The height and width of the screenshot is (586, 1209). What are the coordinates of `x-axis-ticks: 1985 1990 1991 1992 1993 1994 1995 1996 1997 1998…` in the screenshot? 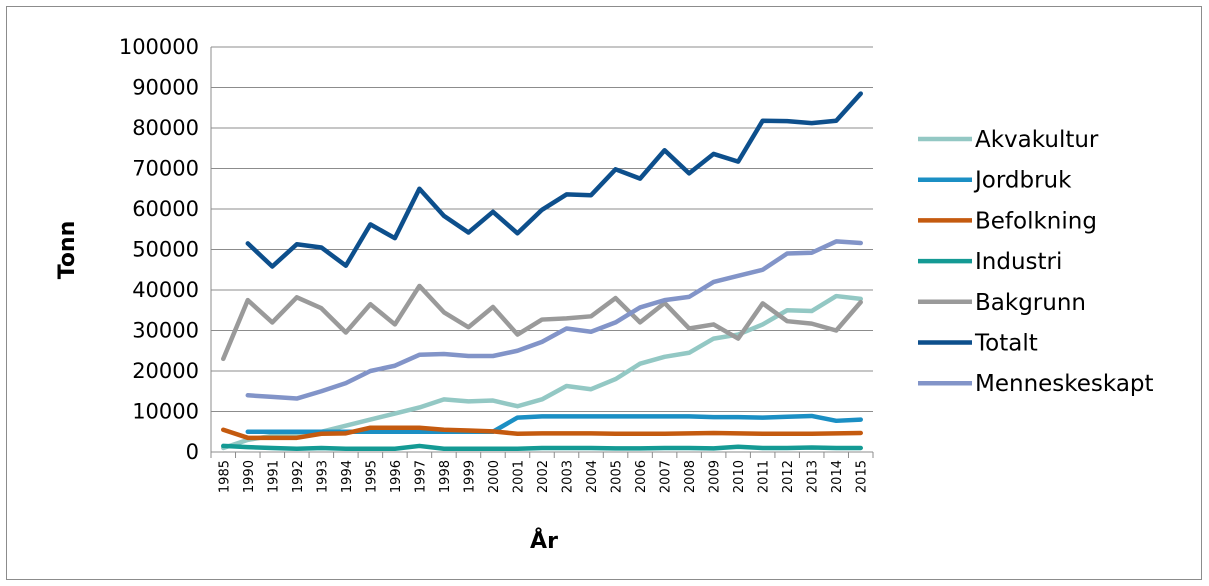 It's located at (542, 472).